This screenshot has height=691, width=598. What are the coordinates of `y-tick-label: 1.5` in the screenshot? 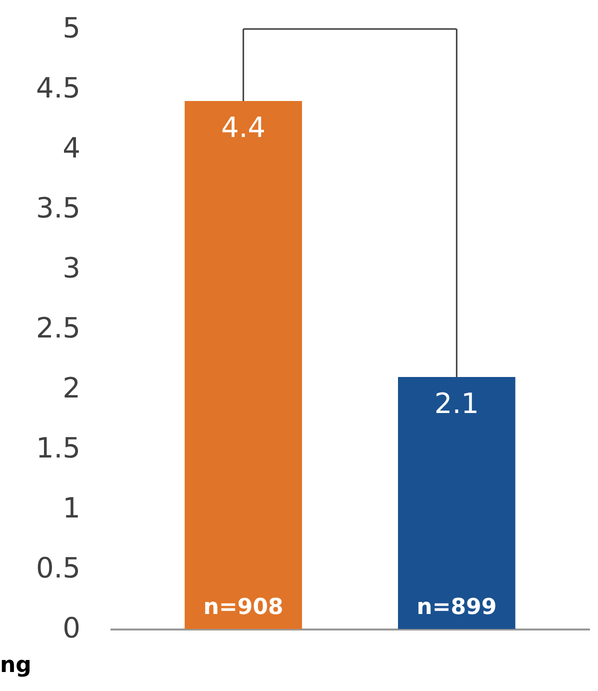 It's located at (58, 448).